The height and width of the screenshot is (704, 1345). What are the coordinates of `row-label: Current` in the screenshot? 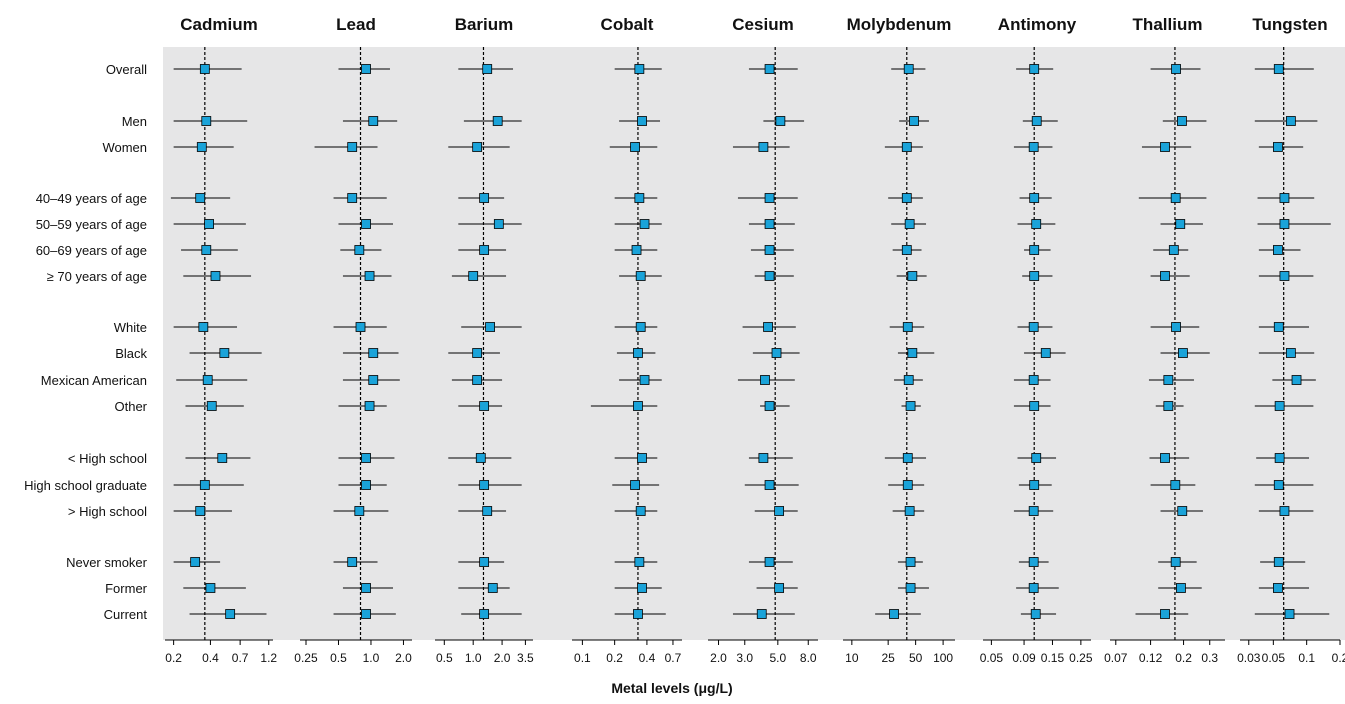 It's located at (126, 614).